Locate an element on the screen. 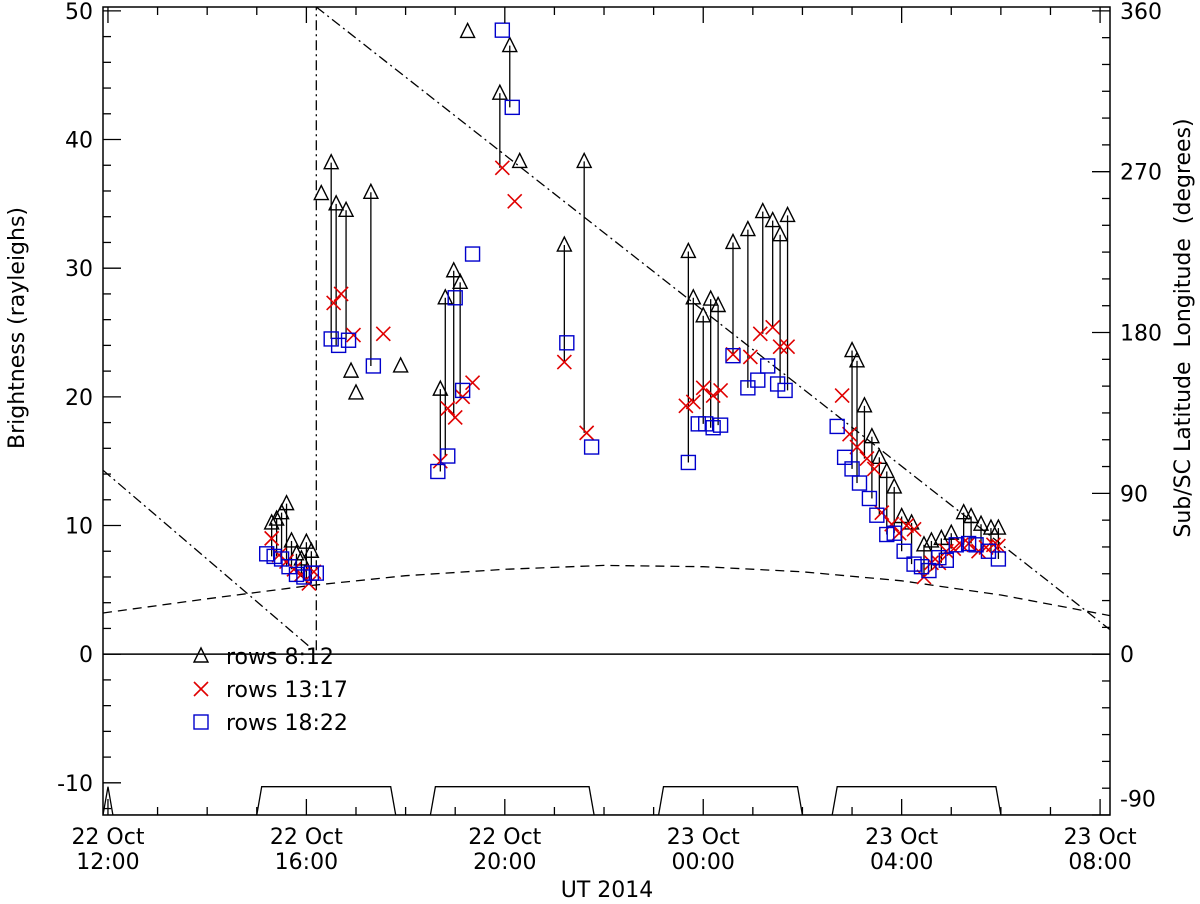  x-tick-label: 04:00 is located at coordinates (901, 862).